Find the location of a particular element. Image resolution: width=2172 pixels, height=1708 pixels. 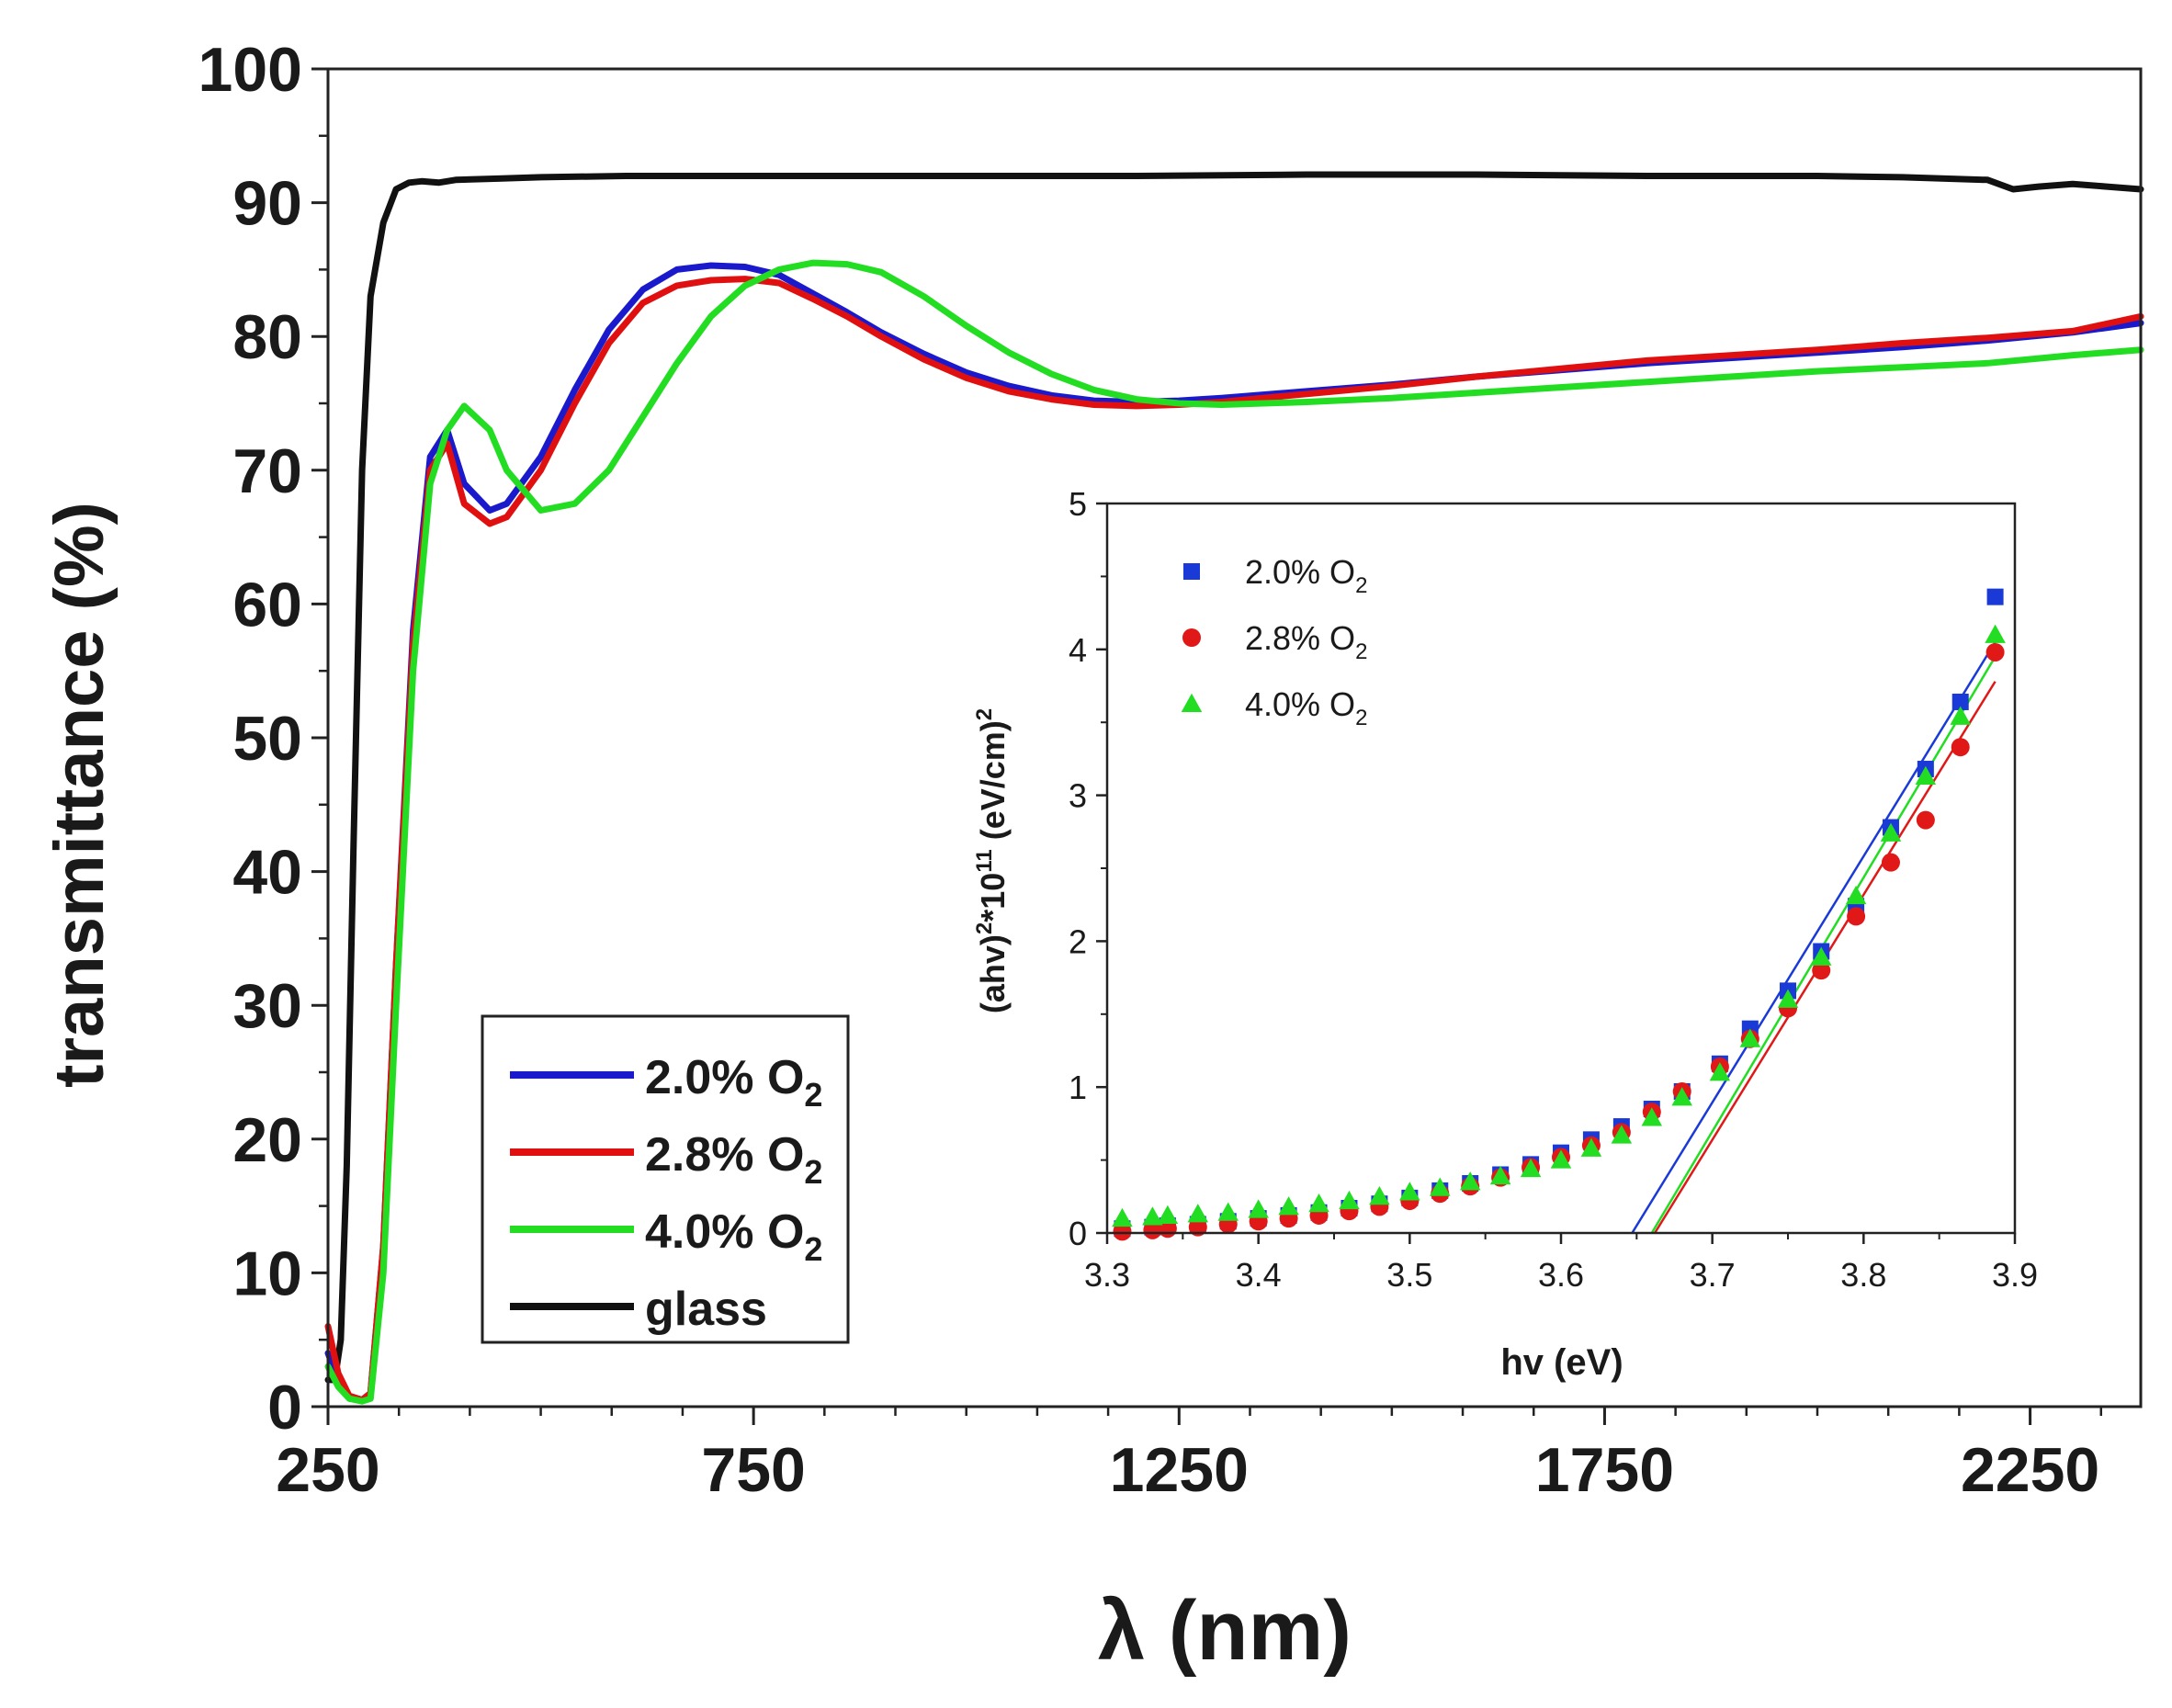

main-y-tick-label: 20 is located at coordinates (267, 1140).